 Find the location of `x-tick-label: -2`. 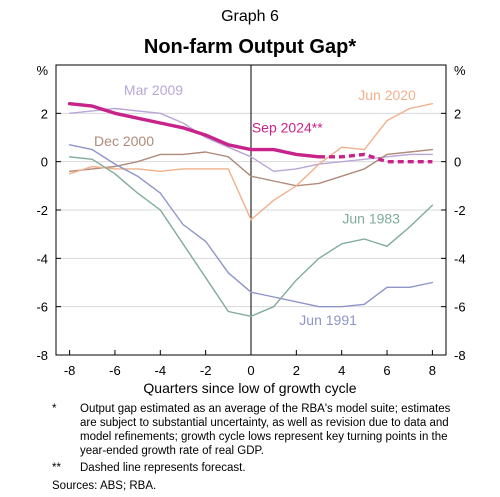

x-tick-label: -2 is located at coordinates (206, 370).